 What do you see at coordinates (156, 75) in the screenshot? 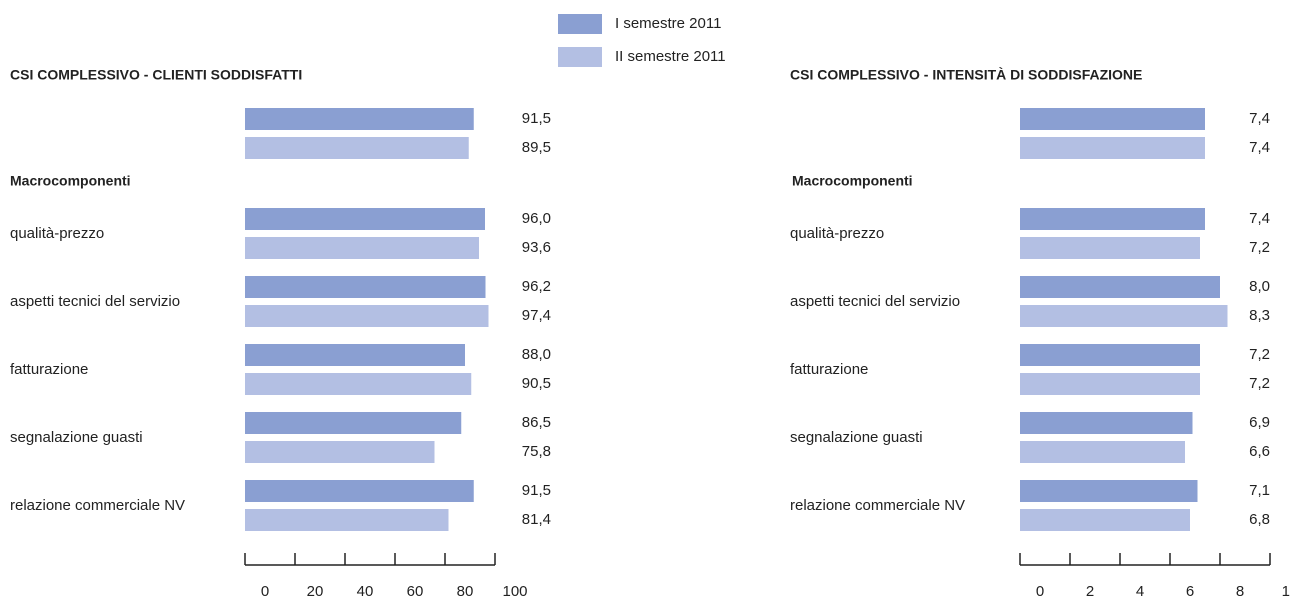
I see `chart-title: CSI COMPLESSIVO - CLIENTI SODDISFATTI` at bounding box center [156, 75].